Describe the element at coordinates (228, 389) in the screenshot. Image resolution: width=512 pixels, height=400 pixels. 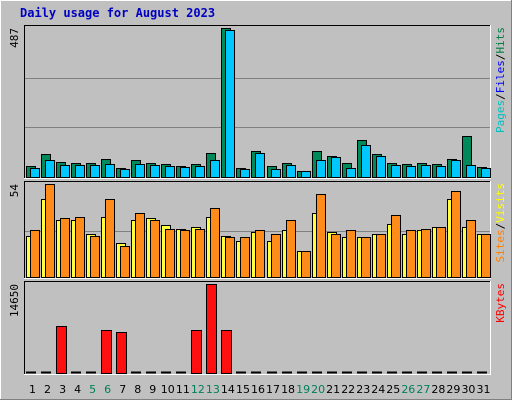
I see `day-label-14: 14` at that location.